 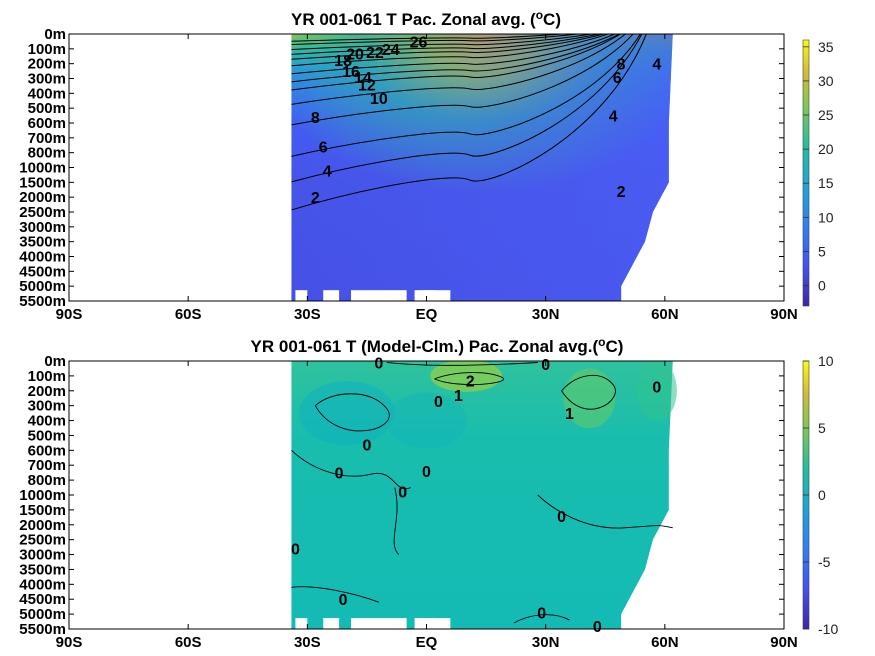 I want to click on contour-label: 10, so click(x=379, y=99).